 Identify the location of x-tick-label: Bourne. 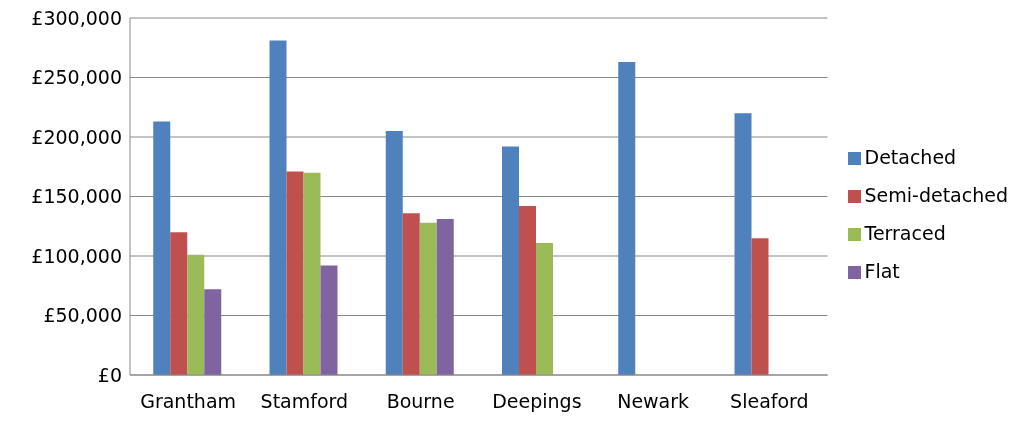
(420, 401).